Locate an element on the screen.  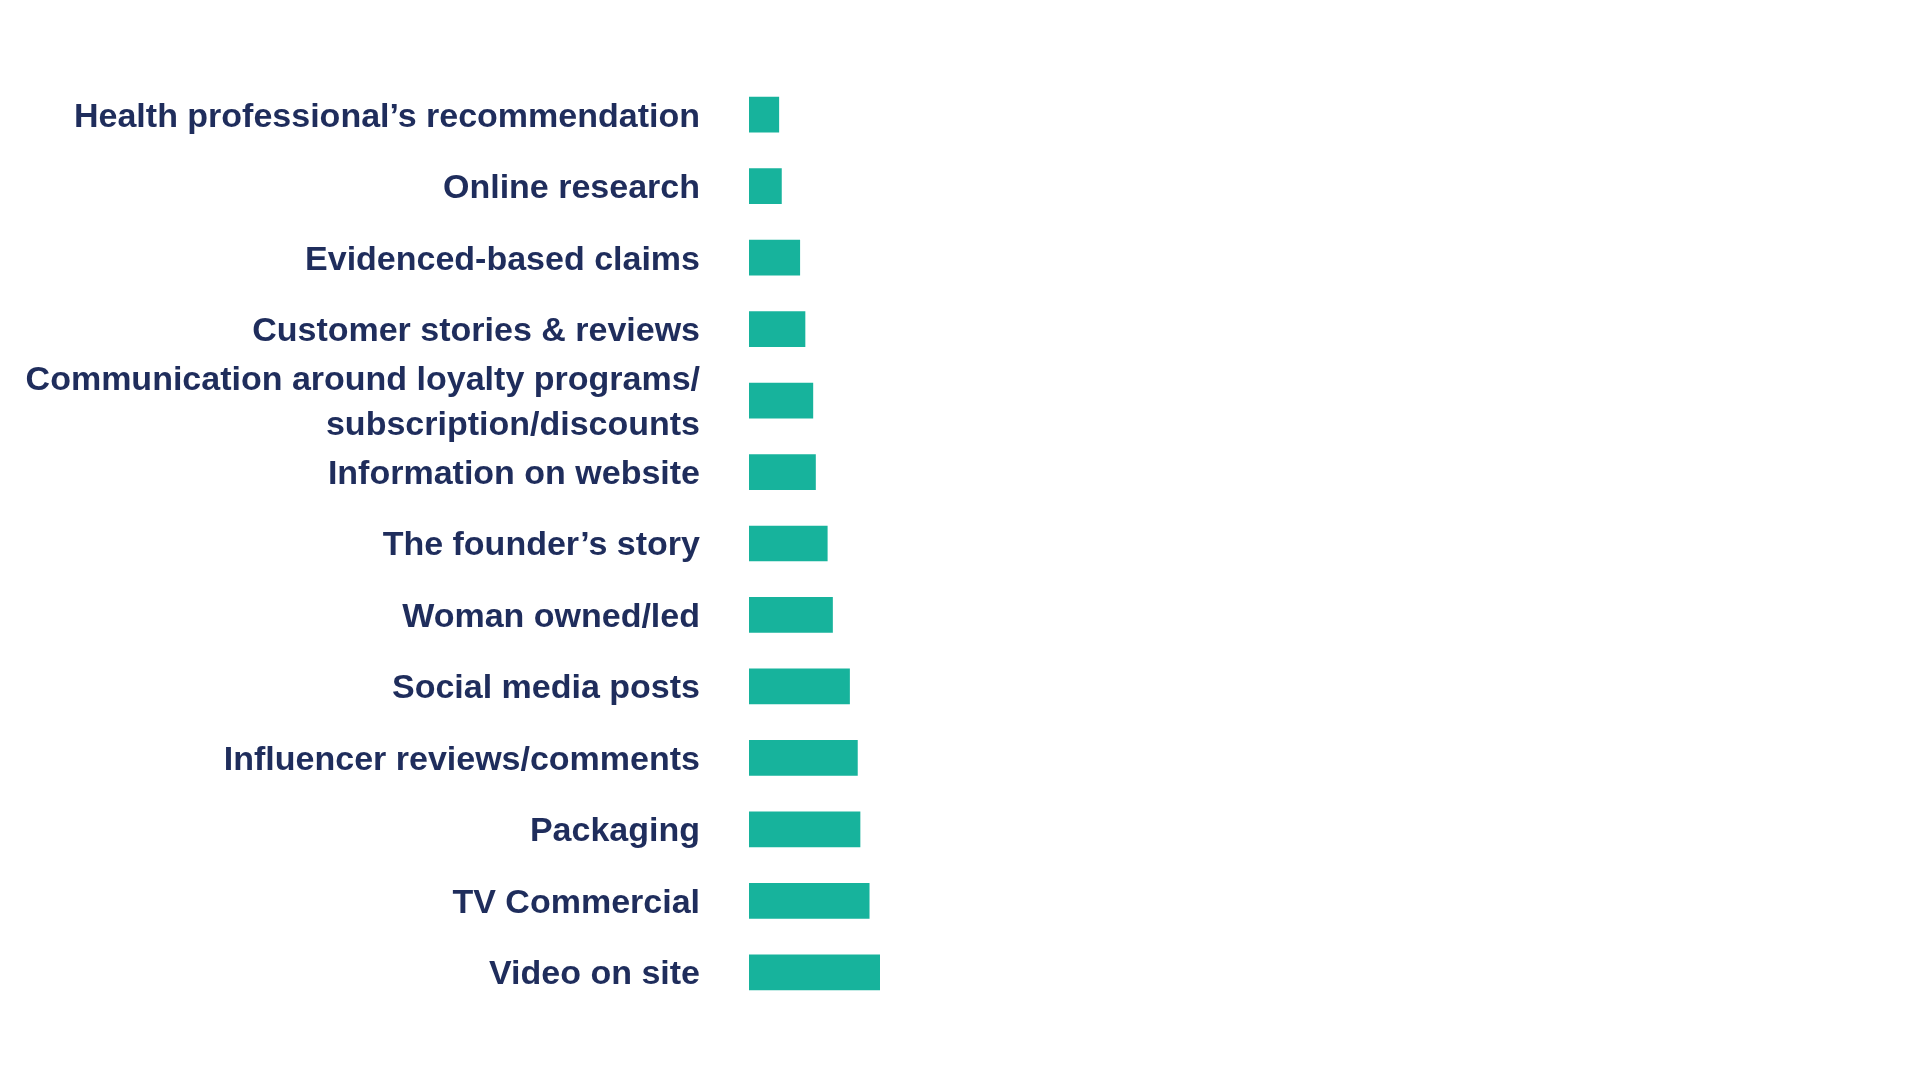
y-tick-label: Influencer reviews/comments is located at coordinates (461, 757).